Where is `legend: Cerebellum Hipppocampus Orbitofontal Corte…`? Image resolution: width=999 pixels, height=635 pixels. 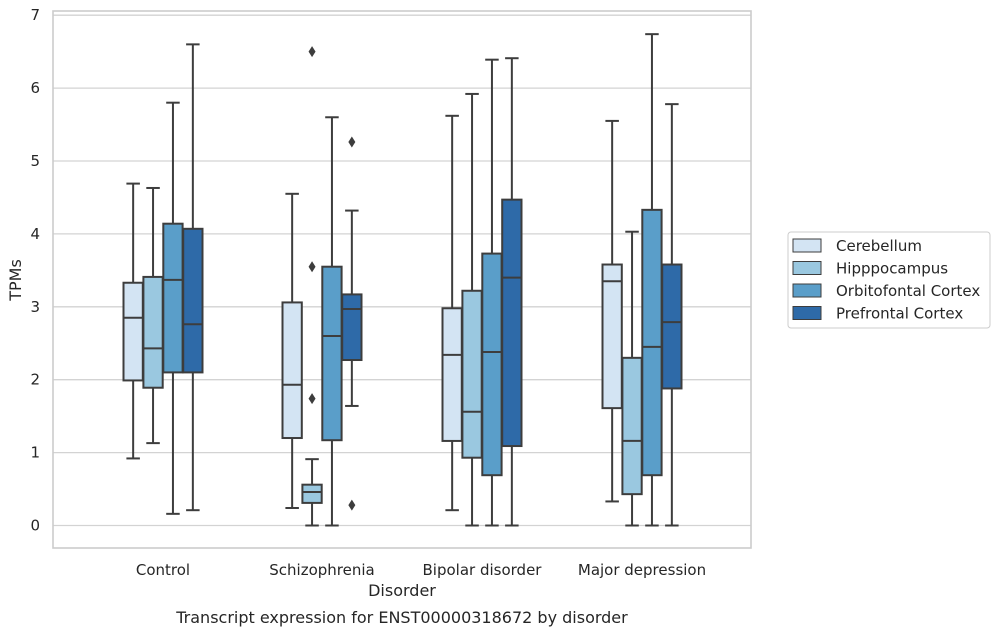 legend: Cerebellum Hipppocampus Orbitofontal Corte… is located at coordinates (889, 280).